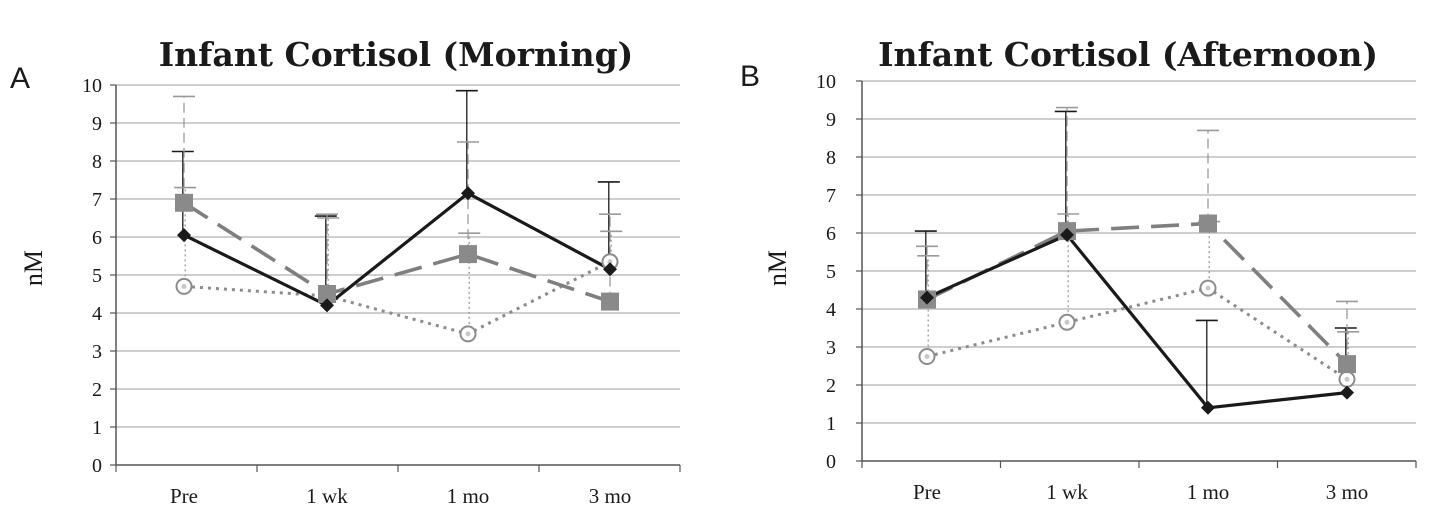 The height and width of the screenshot is (514, 1456). Describe the element at coordinates (20, 78) in the screenshot. I see `panel-letter-a: A` at that location.